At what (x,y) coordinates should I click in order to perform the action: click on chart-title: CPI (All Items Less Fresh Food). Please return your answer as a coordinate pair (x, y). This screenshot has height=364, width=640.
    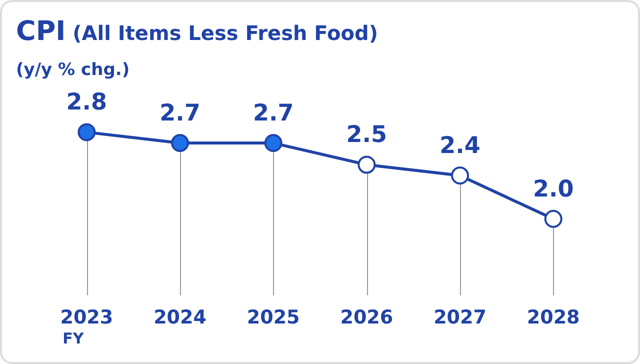
    Looking at the image, I should click on (197, 31).